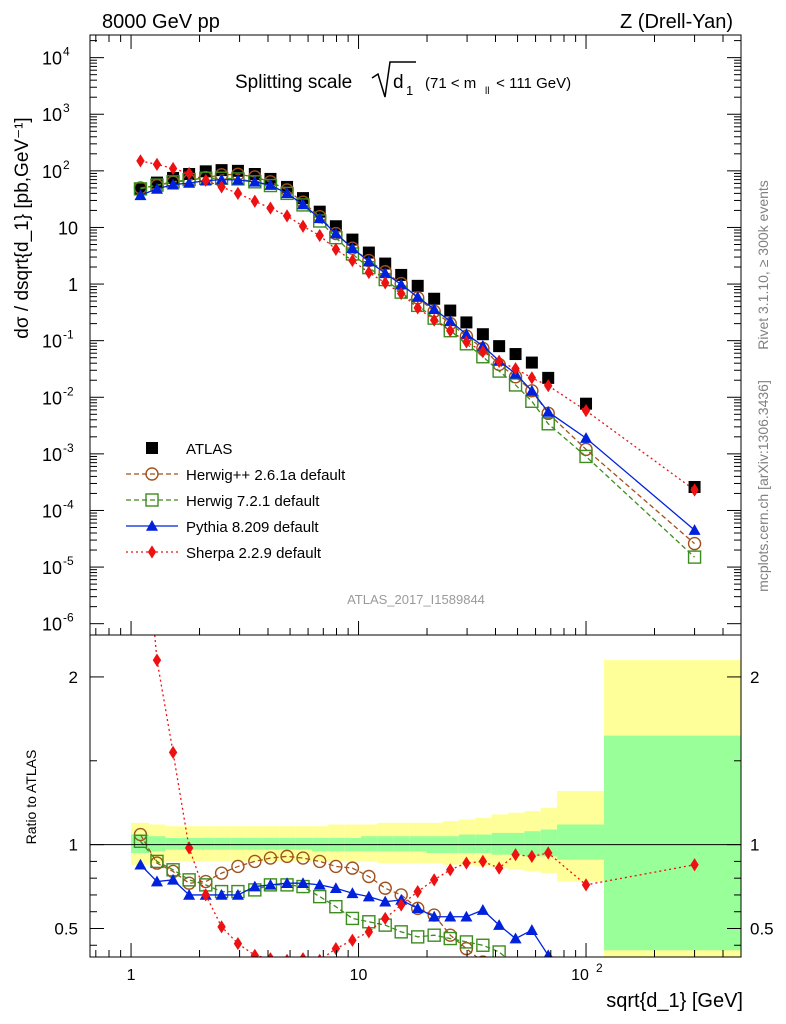 This screenshot has width=786, height=1024. Describe the element at coordinates (293, 82) in the screenshot. I see `plot-title-main: Splitting scale` at that location.